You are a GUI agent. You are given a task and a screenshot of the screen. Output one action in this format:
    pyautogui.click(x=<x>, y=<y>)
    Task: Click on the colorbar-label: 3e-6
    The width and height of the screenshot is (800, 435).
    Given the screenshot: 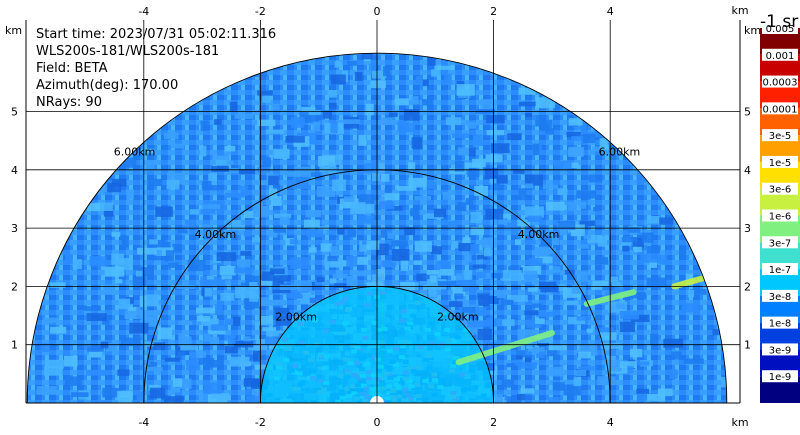 What is the action you would take?
    pyautogui.click(x=780, y=190)
    